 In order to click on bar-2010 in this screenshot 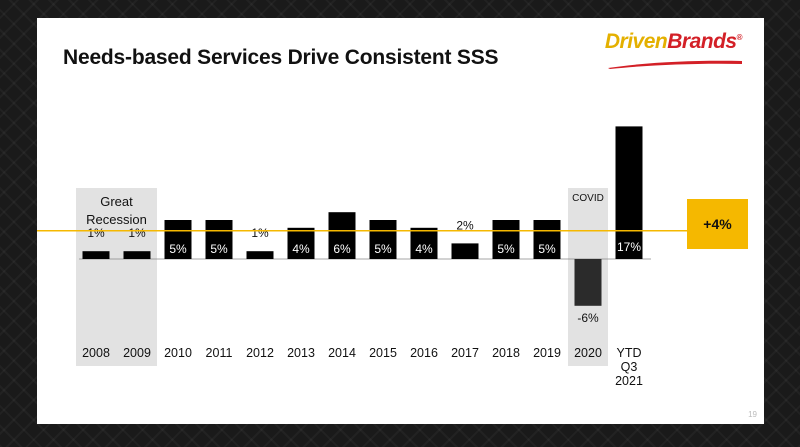, I will do `click(178, 239)`.